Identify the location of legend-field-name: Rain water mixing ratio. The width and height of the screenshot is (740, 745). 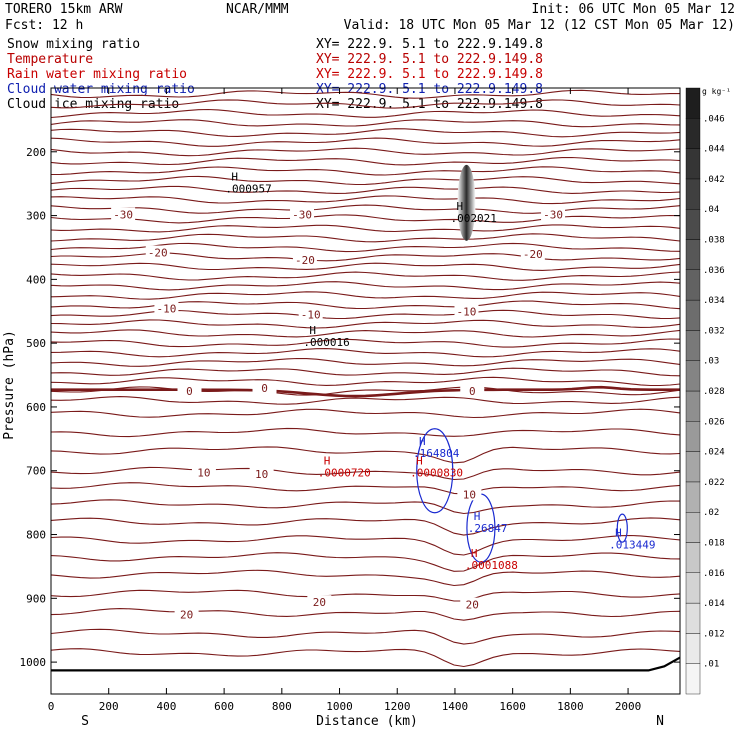
(97, 74).